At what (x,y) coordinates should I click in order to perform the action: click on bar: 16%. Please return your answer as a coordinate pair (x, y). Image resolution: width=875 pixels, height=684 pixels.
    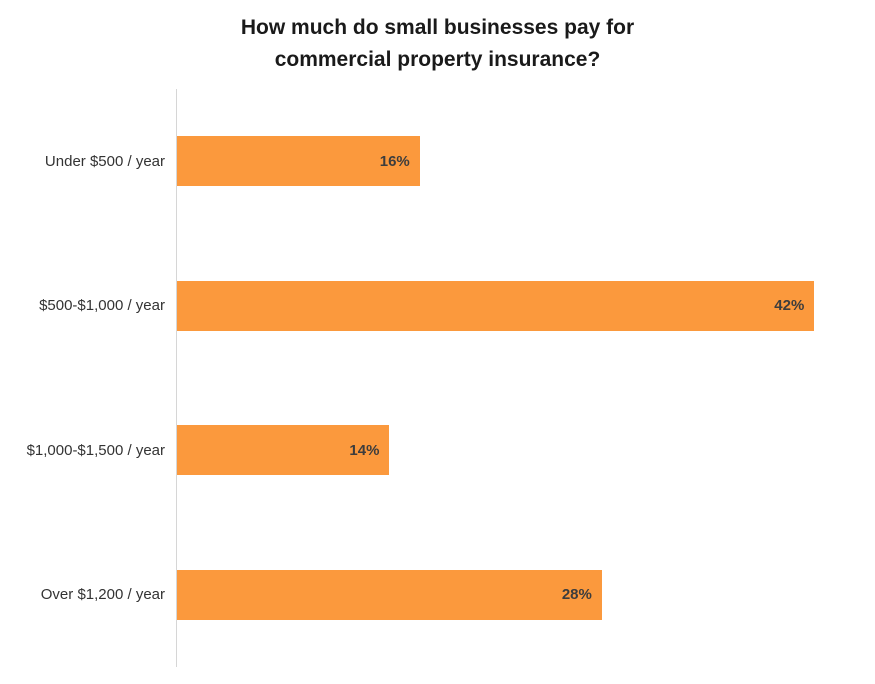
    Looking at the image, I should click on (298, 161).